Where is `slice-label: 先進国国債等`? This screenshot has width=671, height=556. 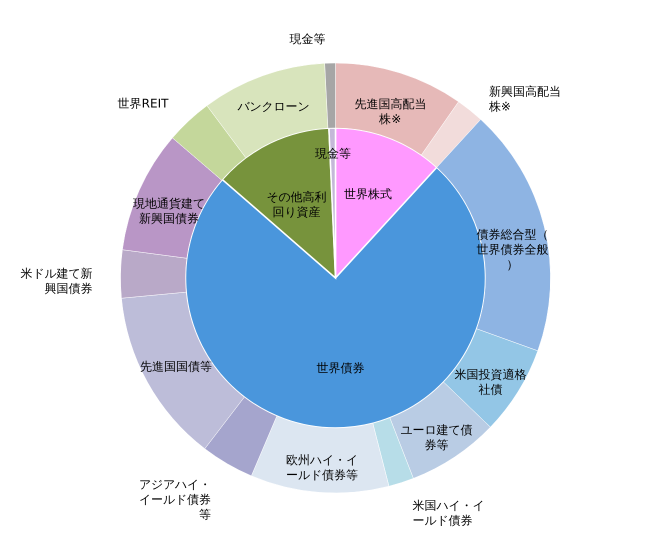
slice-label: 先進国国債等 is located at coordinates (176, 366).